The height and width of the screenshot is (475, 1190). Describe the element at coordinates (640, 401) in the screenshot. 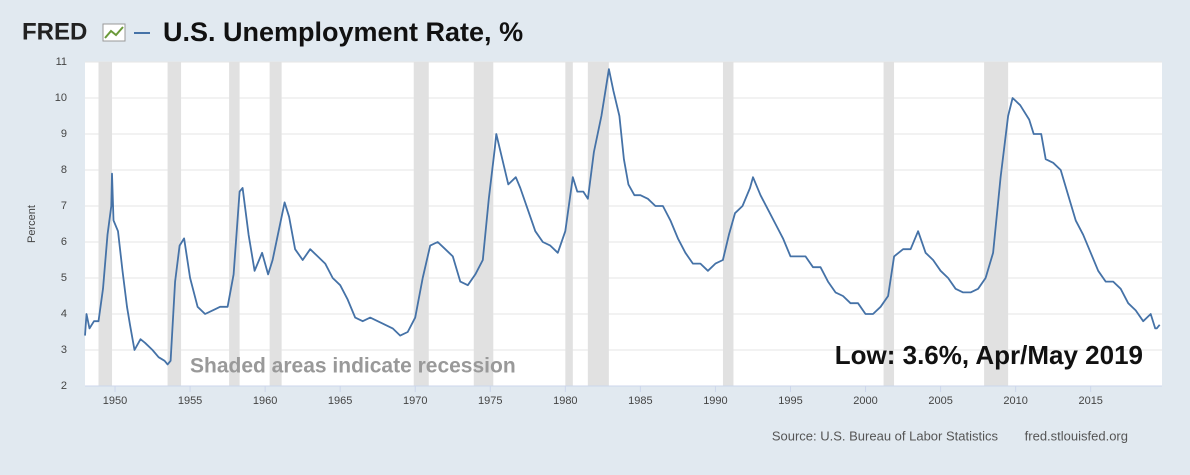

I see `x-tick-label: 1985` at that location.